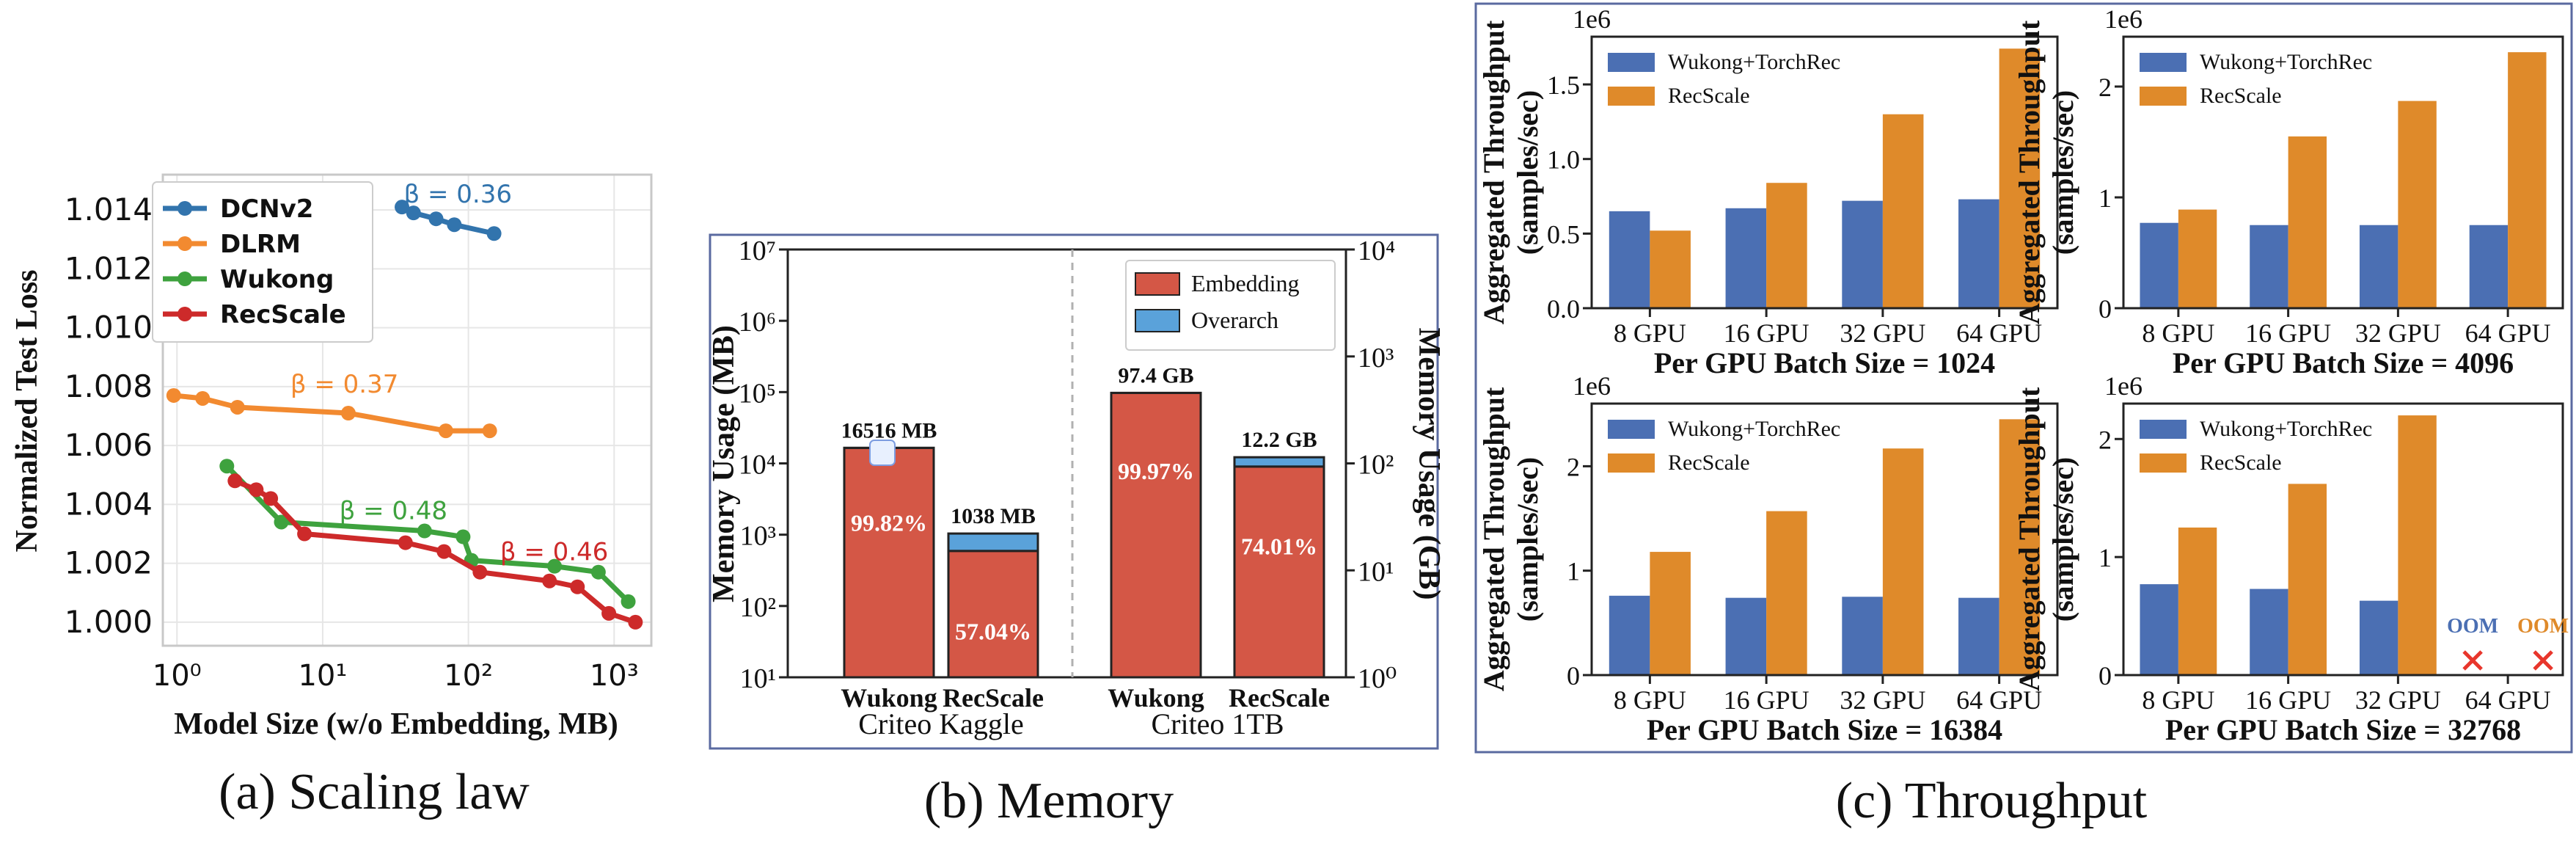 The image size is (2576, 849). I want to click on series-line-wukong, so click(427, 534).